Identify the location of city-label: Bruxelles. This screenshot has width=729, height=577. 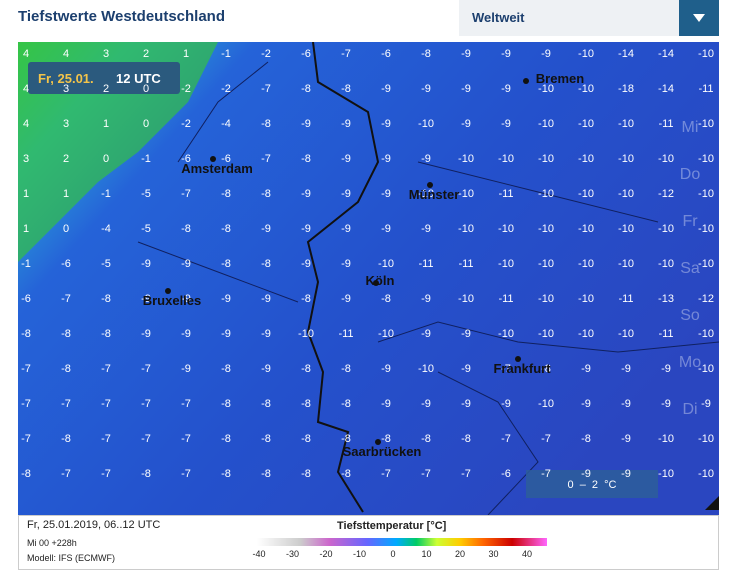
(172, 300).